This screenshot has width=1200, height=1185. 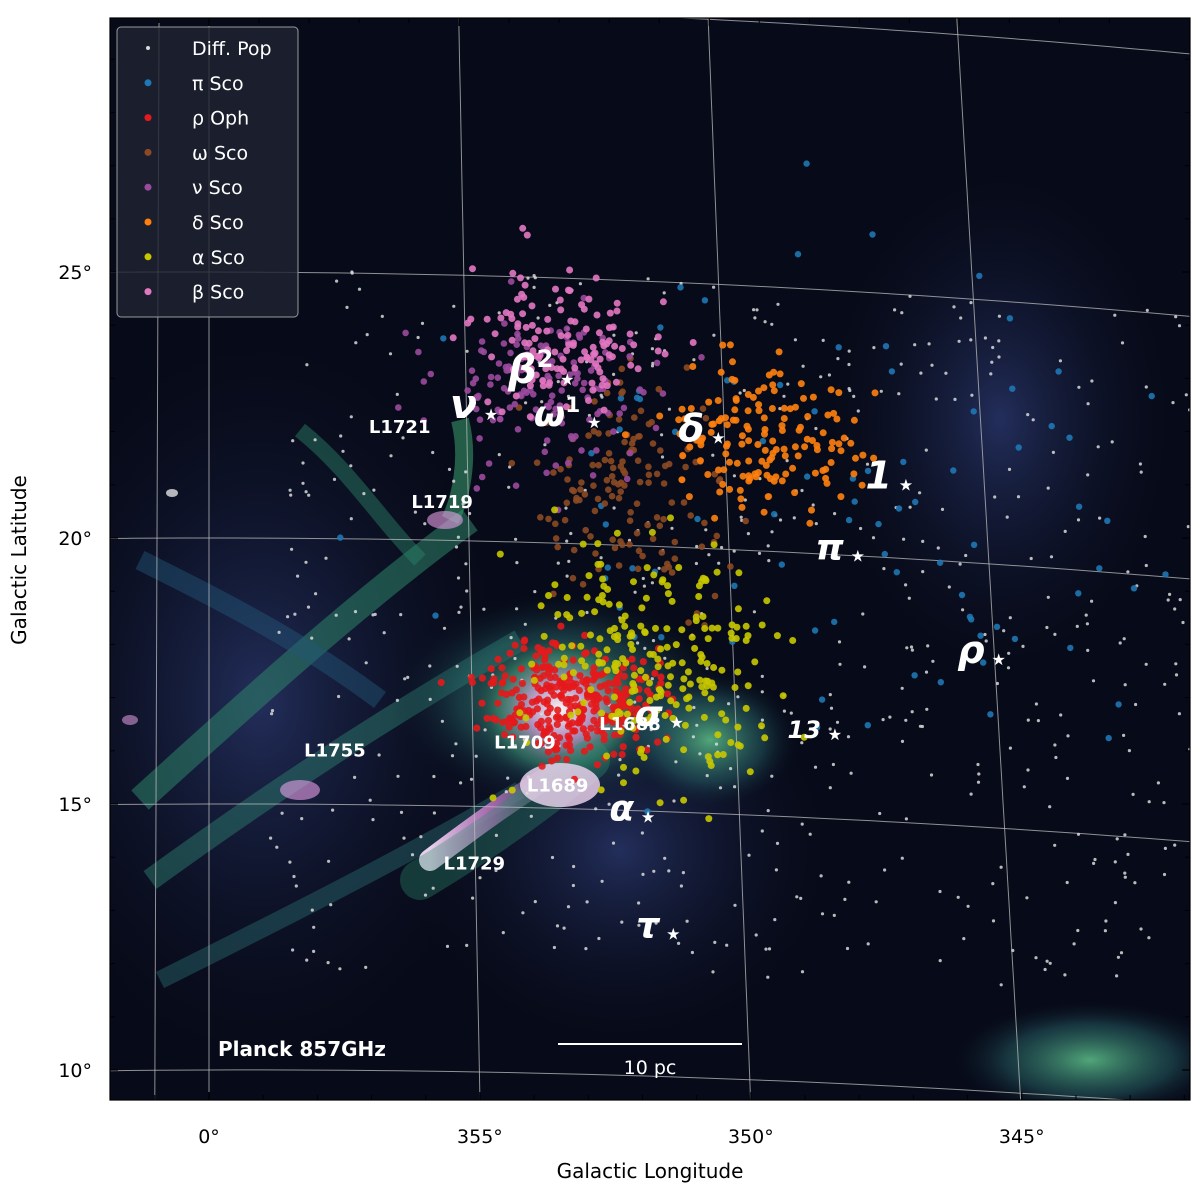 I want to click on star-marker: ★, so click(x=858, y=556).